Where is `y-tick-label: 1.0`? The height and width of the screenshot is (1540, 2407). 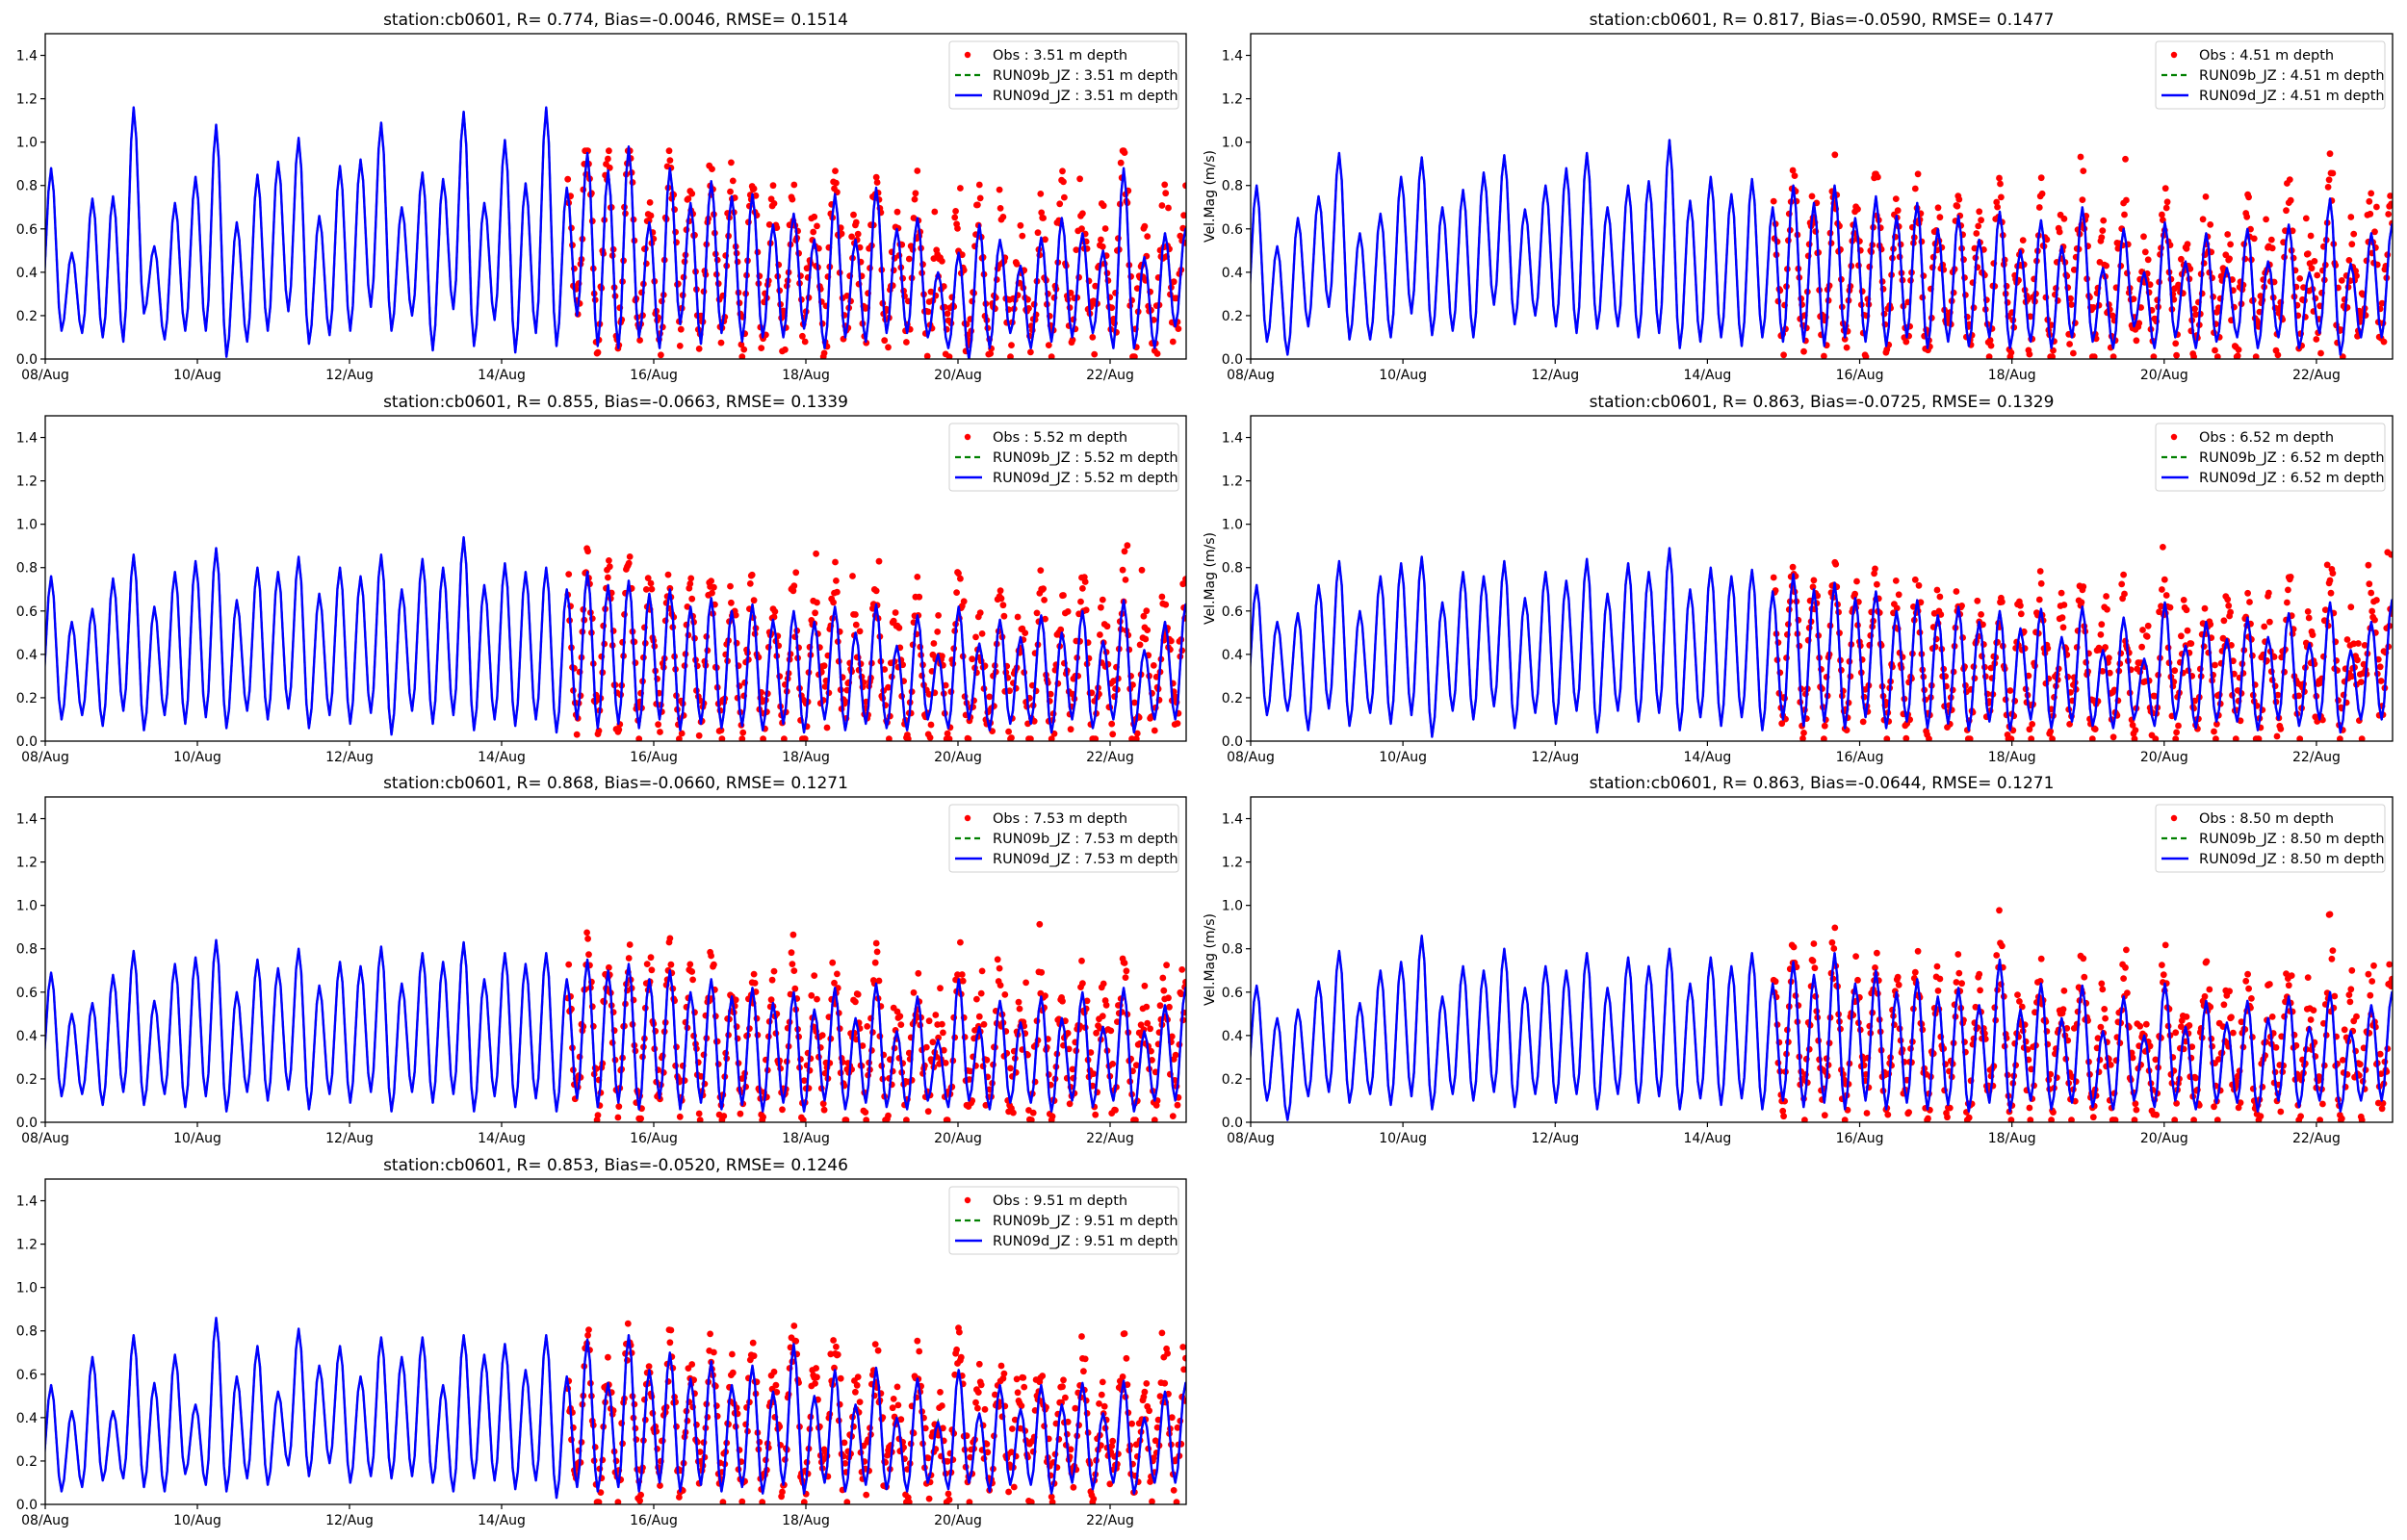 y-tick-label: 1.0 is located at coordinates (27, 906).